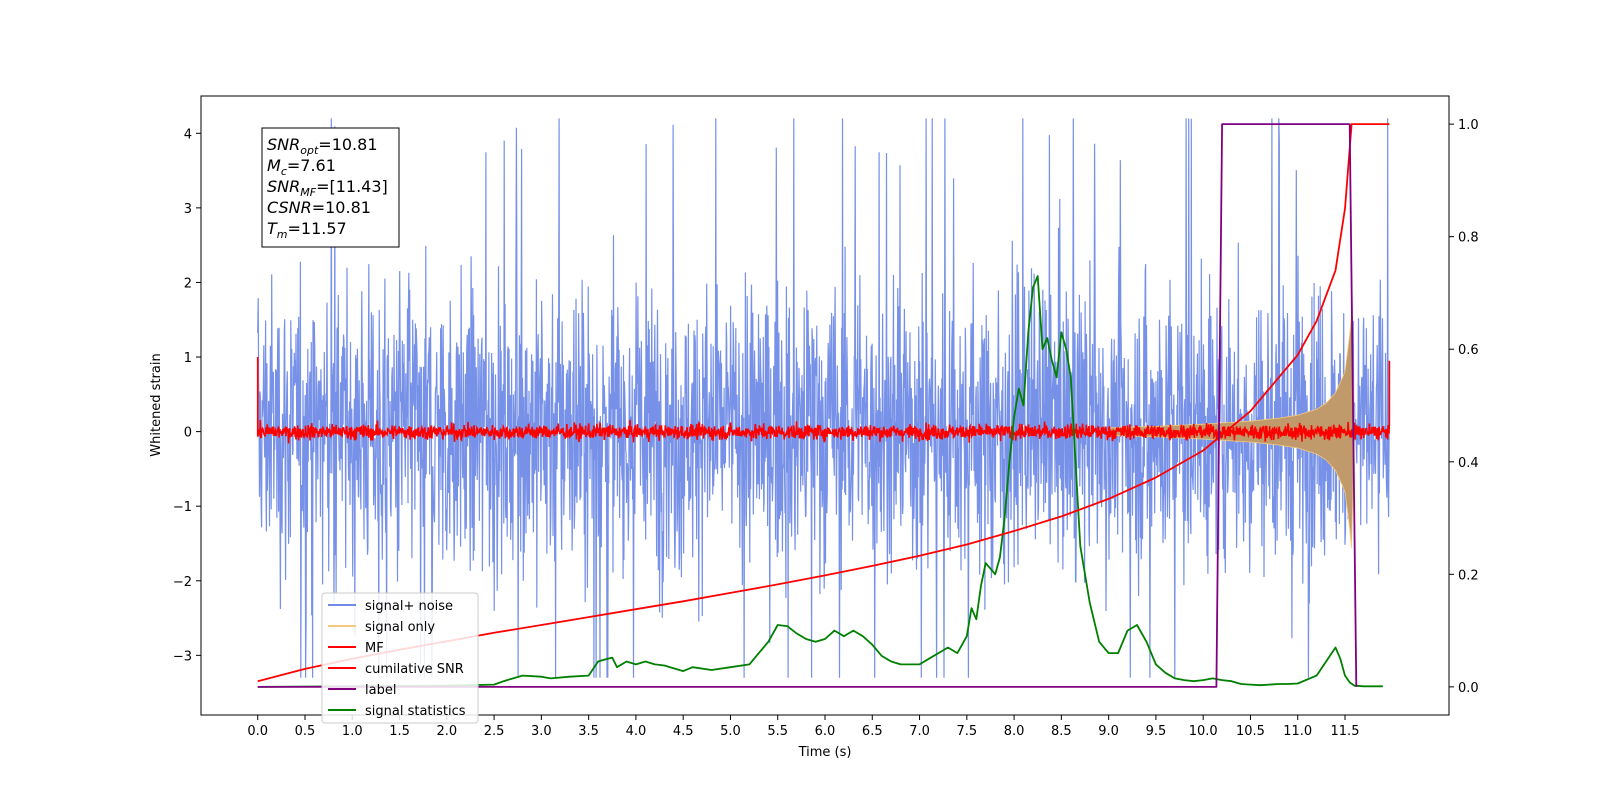 The width and height of the screenshot is (1600, 800). I want to click on x-tick-label: 1.0, so click(352, 731).